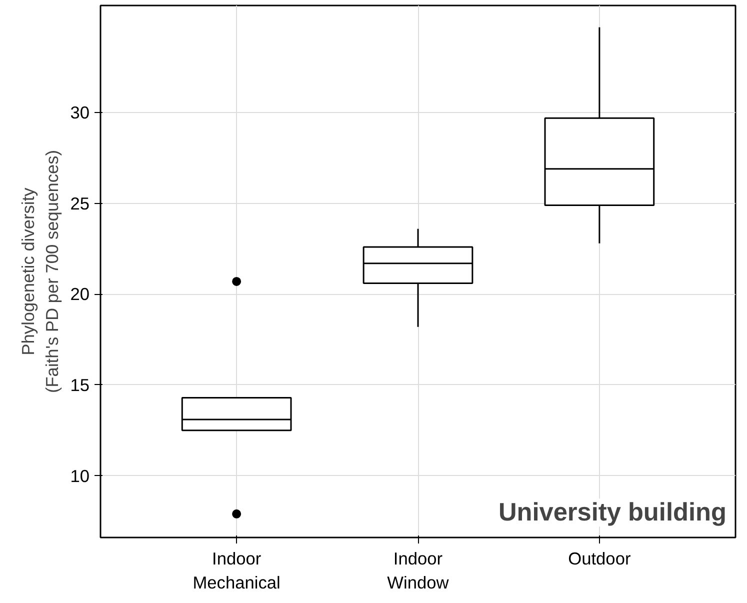  I want to click on x-tick-label: Outdoor, so click(599, 558).